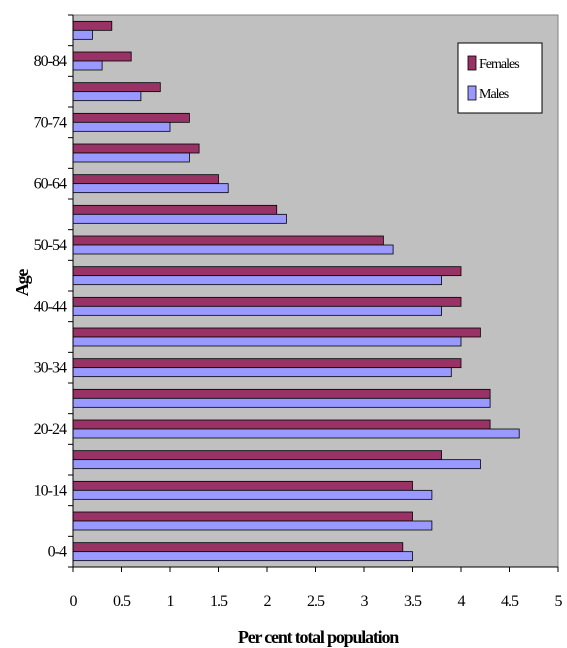 This screenshot has height=648, width=567. I want to click on y-axis-title: Age, so click(22, 283).